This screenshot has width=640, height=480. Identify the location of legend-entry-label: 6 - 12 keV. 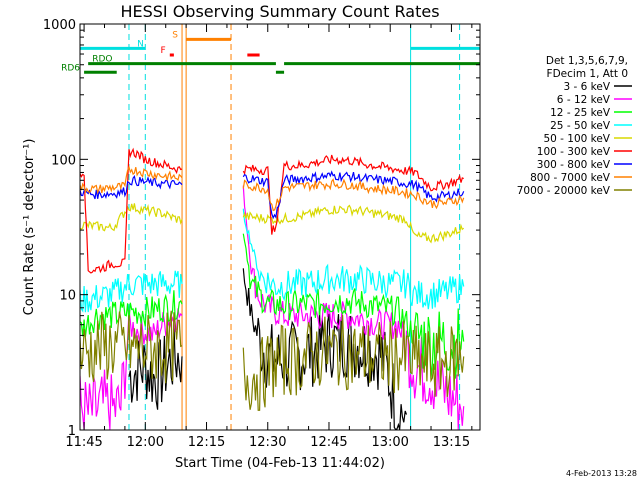
(584, 100).